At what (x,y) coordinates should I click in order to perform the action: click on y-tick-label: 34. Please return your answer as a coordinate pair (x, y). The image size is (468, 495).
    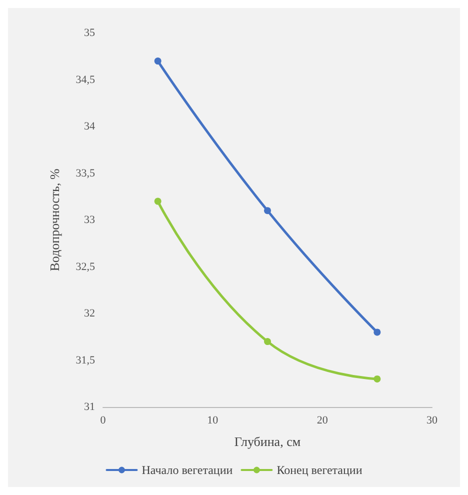
    Looking at the image, I should click on (90, 126).